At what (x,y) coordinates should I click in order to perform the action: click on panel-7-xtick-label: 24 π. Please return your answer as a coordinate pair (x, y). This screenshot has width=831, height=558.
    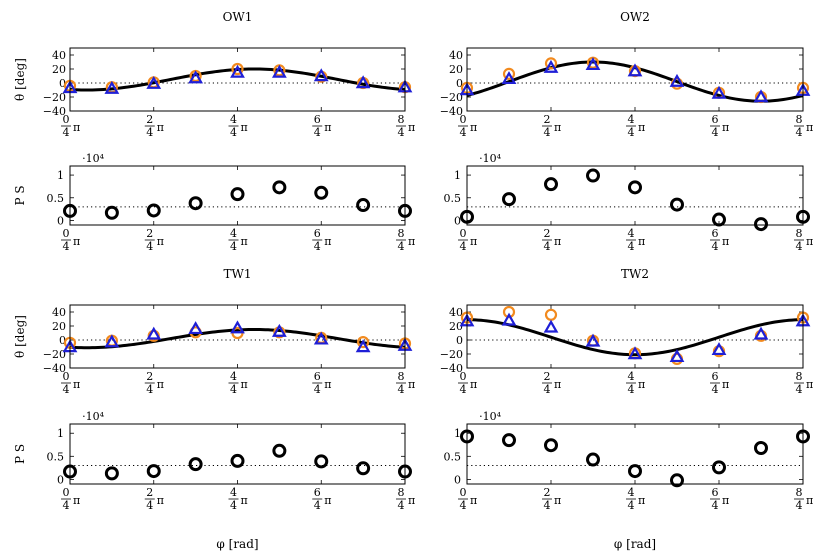
    Looking at the image, I should click on (154, 499).